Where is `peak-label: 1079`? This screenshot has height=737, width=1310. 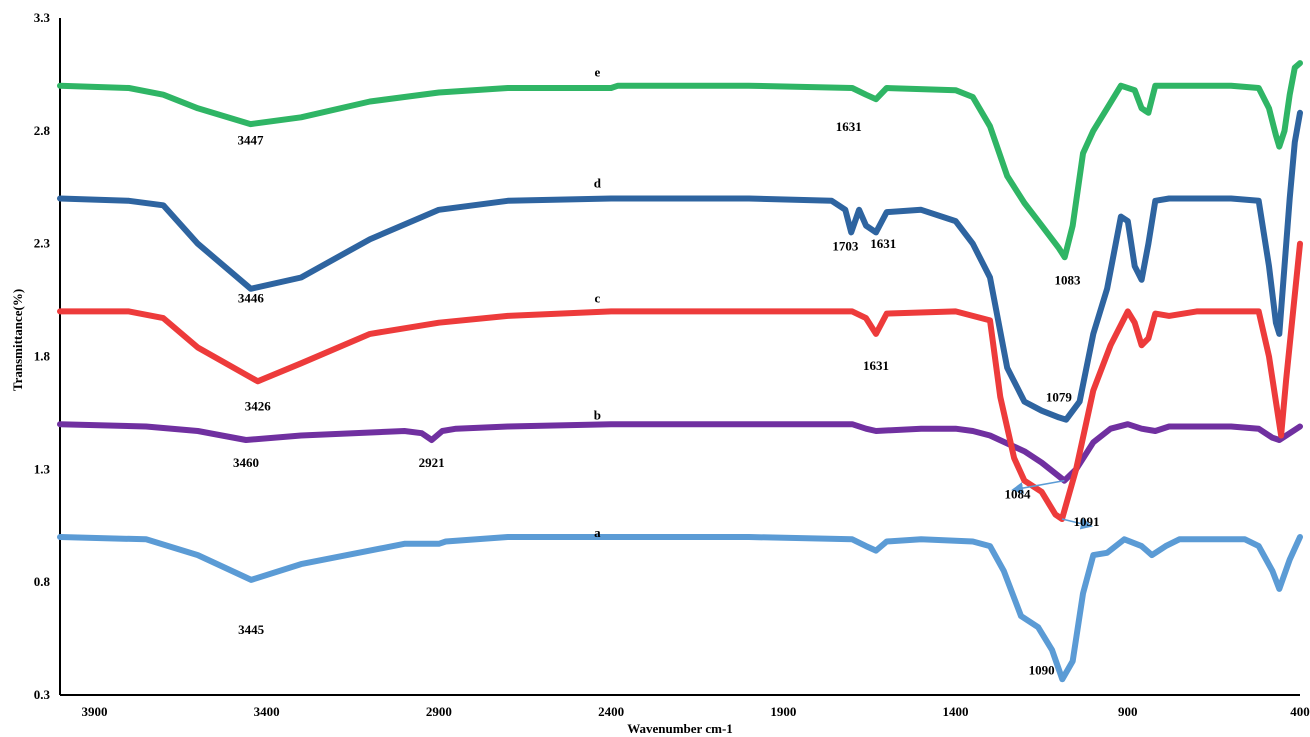 peak-label: 1079 is located at coordinates (1059, 397).